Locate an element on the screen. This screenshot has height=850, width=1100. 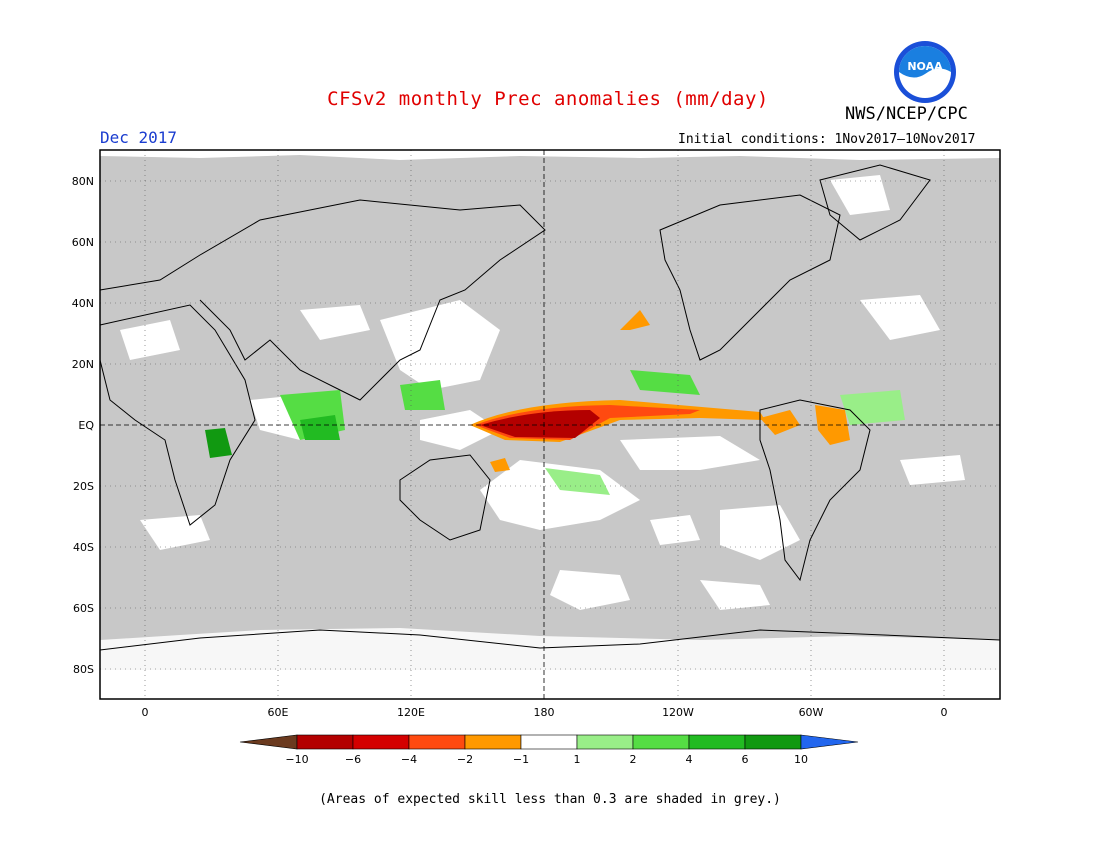
lon-label: 60W is located at coordinates (811, 712).